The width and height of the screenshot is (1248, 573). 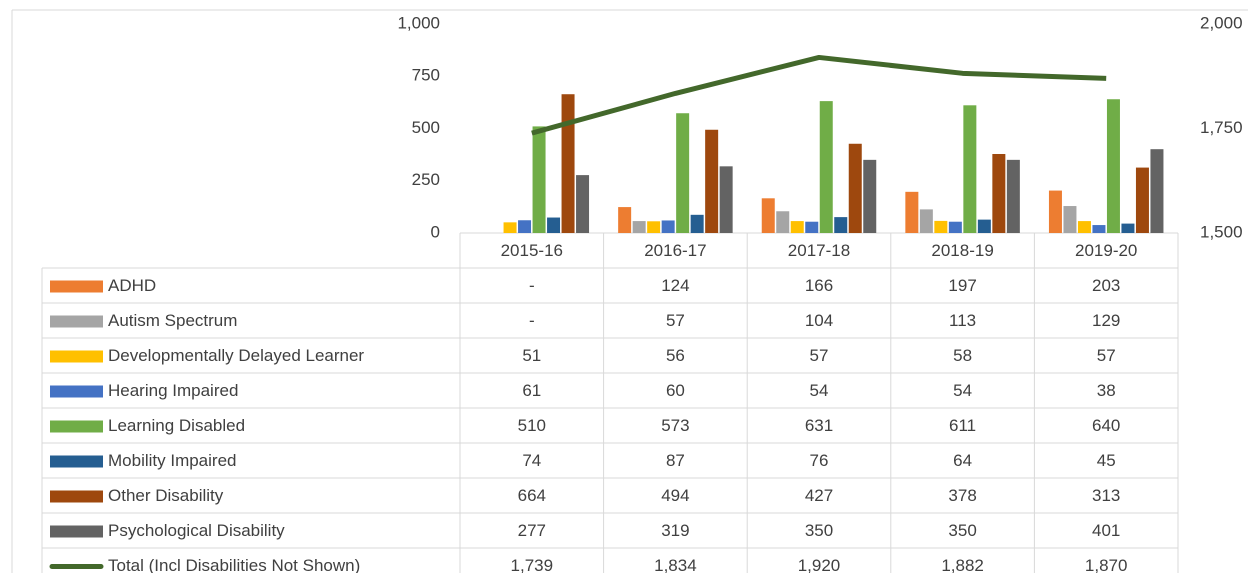 What do you see at coordinates (1106, 425) in the screenshot?
I see `table-cell: 640` at bounding box center [1106, 425].